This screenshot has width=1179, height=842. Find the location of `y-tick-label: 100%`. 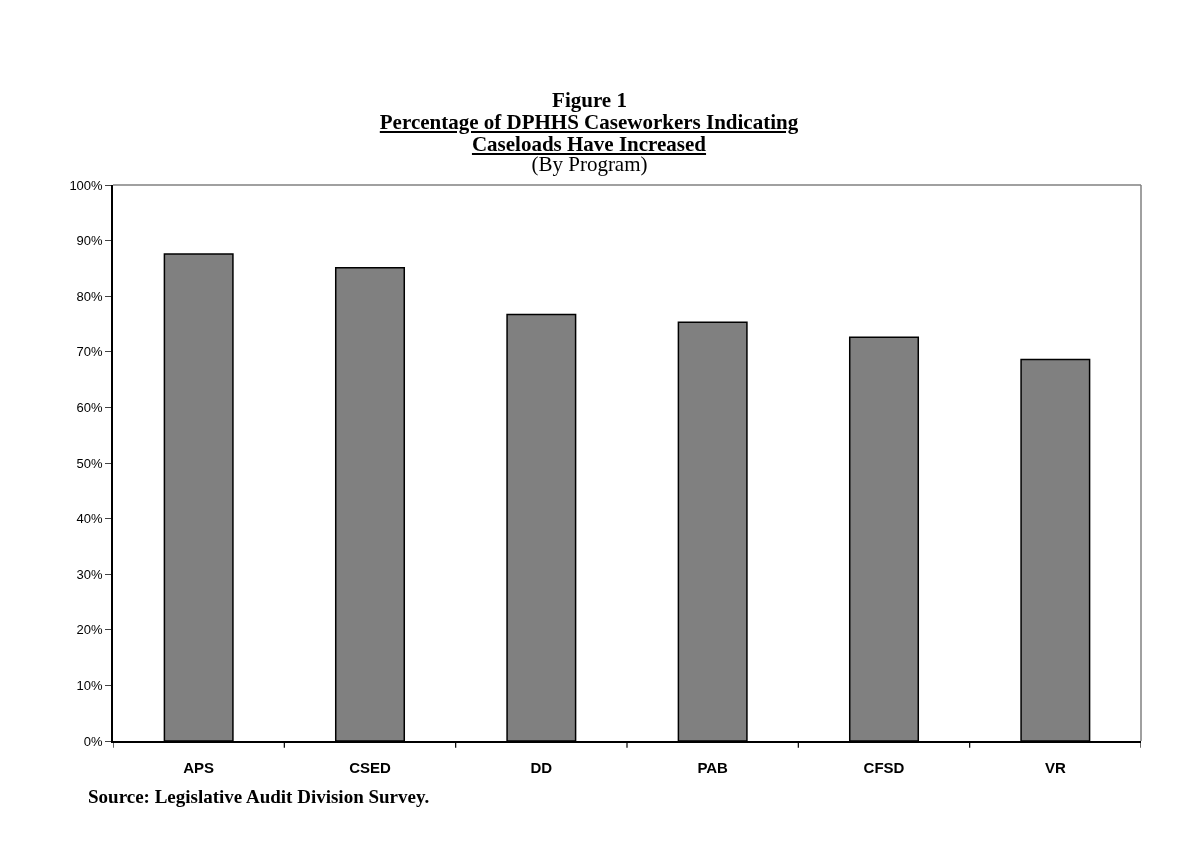

y-tick-label: 100% is located at coordinates (86, 185).